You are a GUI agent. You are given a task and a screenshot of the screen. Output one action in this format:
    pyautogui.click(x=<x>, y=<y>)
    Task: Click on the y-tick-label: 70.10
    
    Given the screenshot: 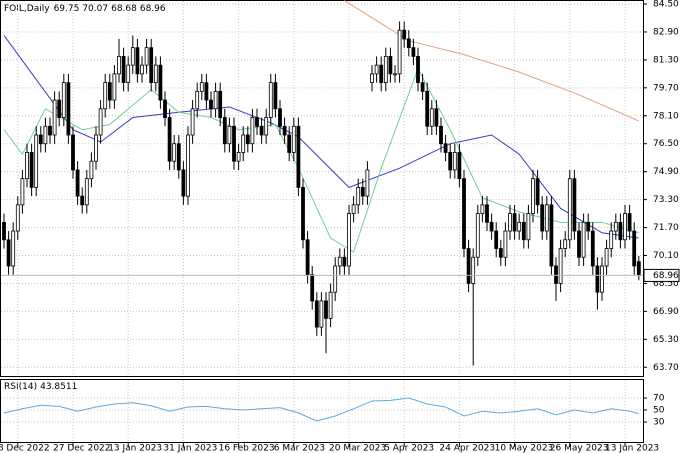 What is the action you would take?
    pyautogui.click(x=666, y=256)
    